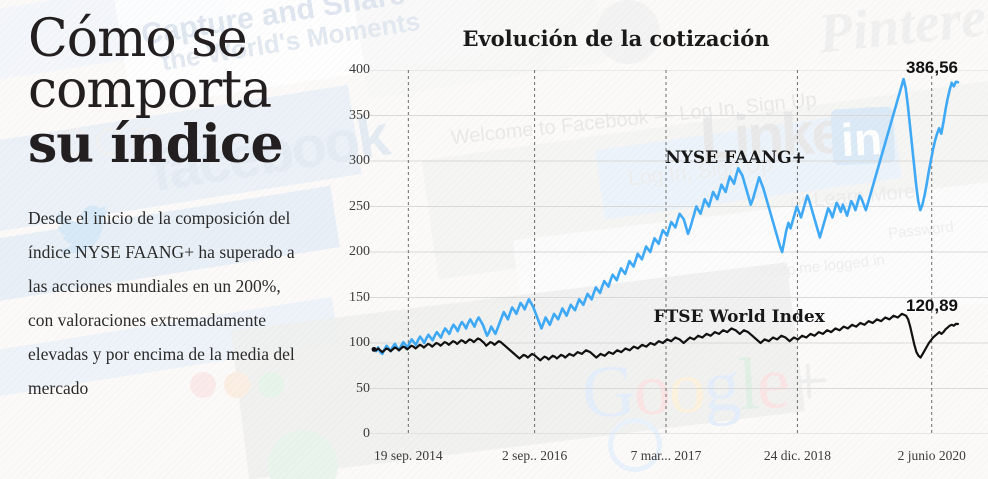  I want to click on end-value-ftse: 120,89, so click(932, 305).